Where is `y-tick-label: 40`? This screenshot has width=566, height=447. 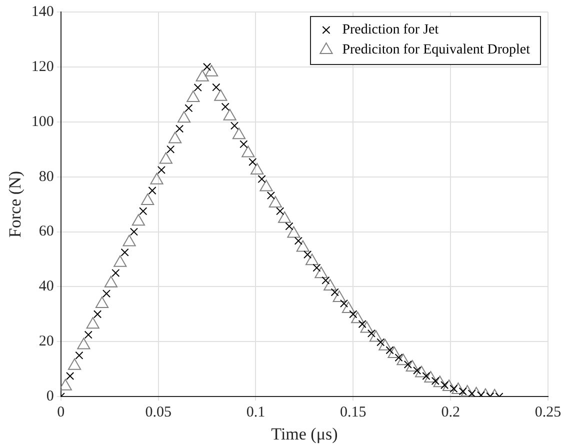 y-tick-label: 40 is located at coordinates (46, 286).